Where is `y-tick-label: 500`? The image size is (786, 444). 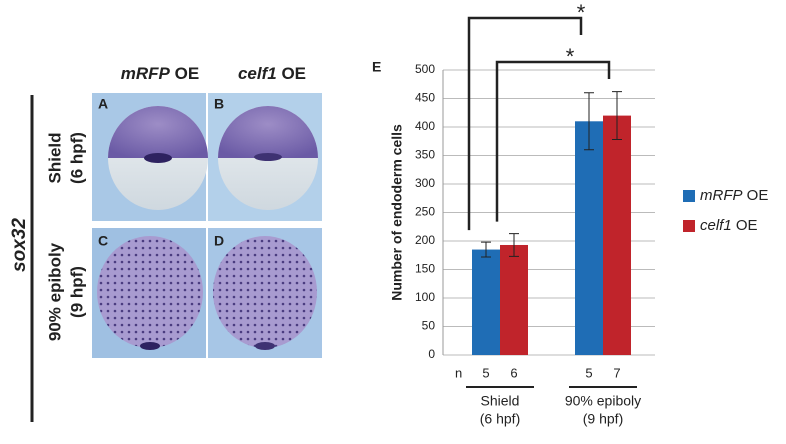
y-tick-label: 500 is located at coordinates (425, 69).